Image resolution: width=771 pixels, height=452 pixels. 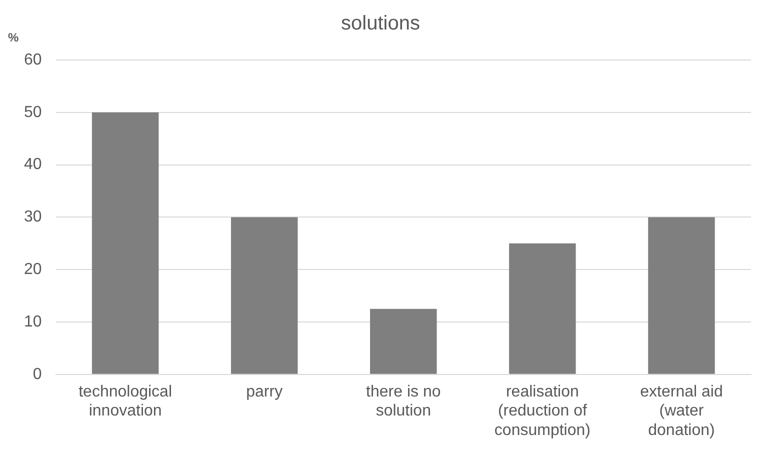 I want to click on y-tick-label: 50, so click(x=33, y=112).